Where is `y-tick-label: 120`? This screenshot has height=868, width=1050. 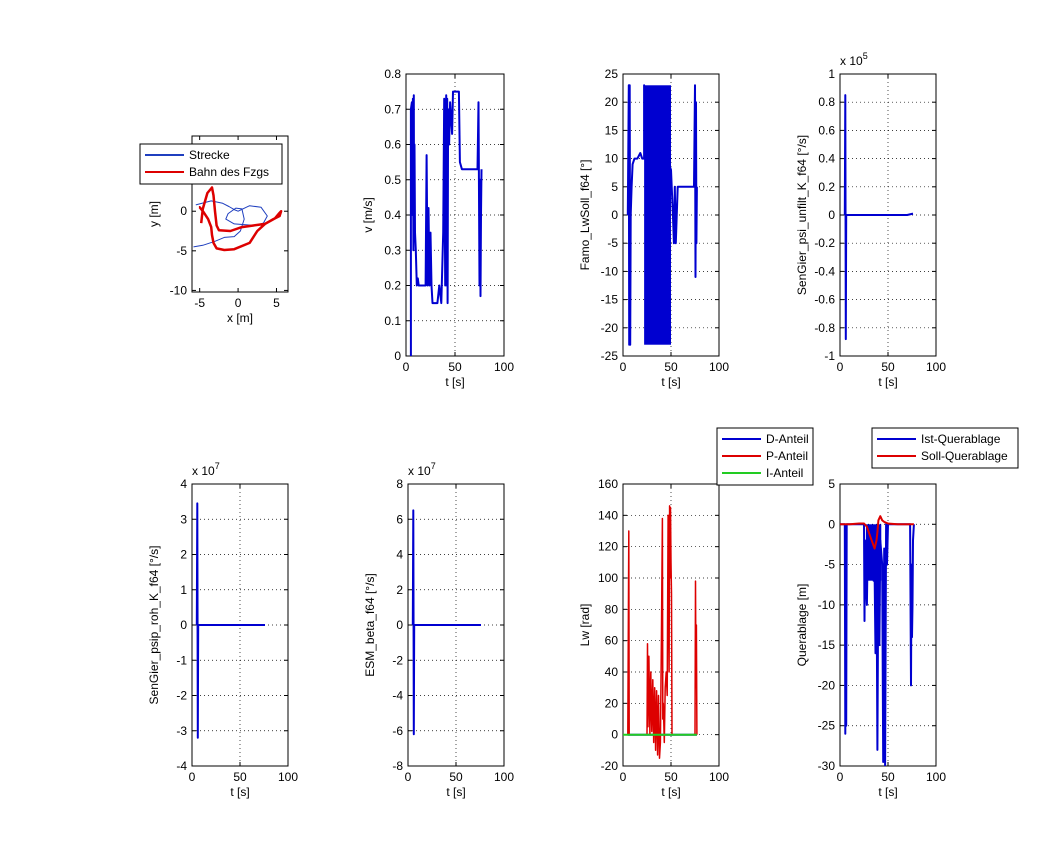 y-tick-label: 120 is located at coordinates (608, 547).